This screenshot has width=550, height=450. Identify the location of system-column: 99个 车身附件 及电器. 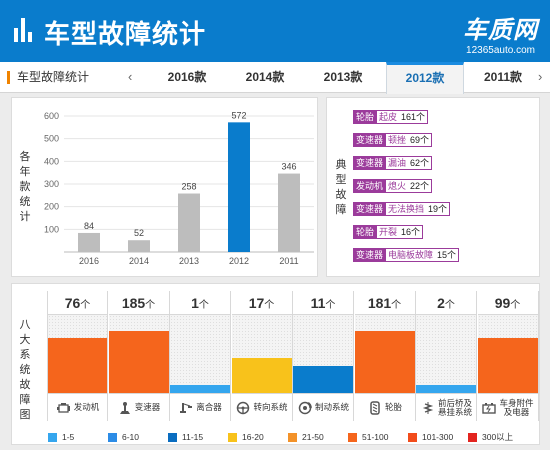
(508, 356).